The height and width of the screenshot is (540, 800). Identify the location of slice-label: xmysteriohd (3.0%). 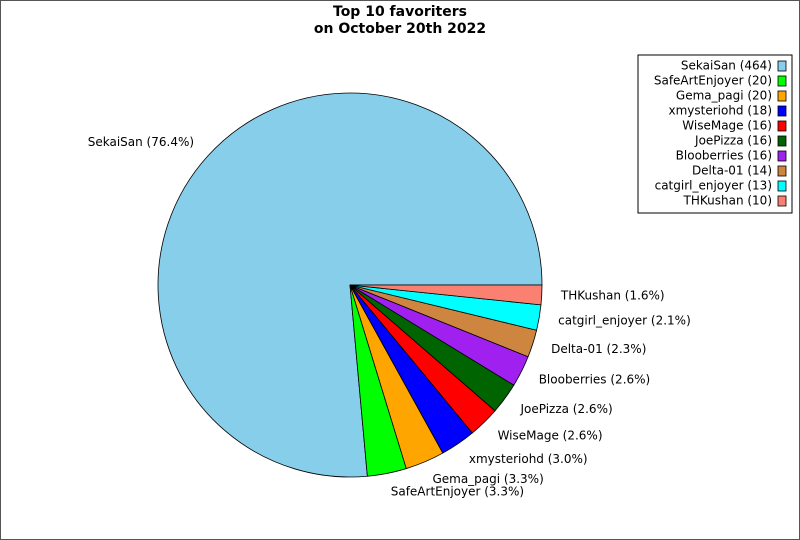
(528, 459).